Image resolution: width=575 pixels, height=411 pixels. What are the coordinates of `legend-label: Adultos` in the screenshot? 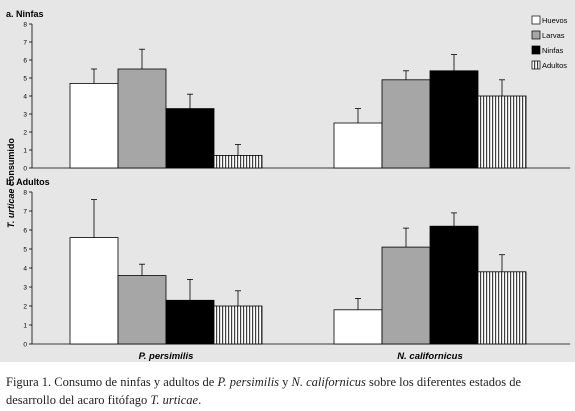 It's located at (554, 65).